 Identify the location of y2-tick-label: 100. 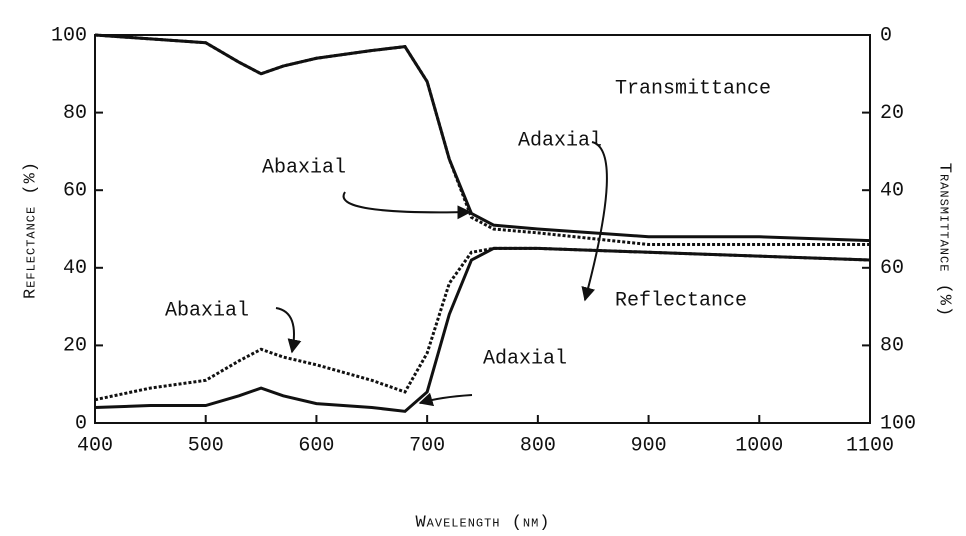
(898, 423).